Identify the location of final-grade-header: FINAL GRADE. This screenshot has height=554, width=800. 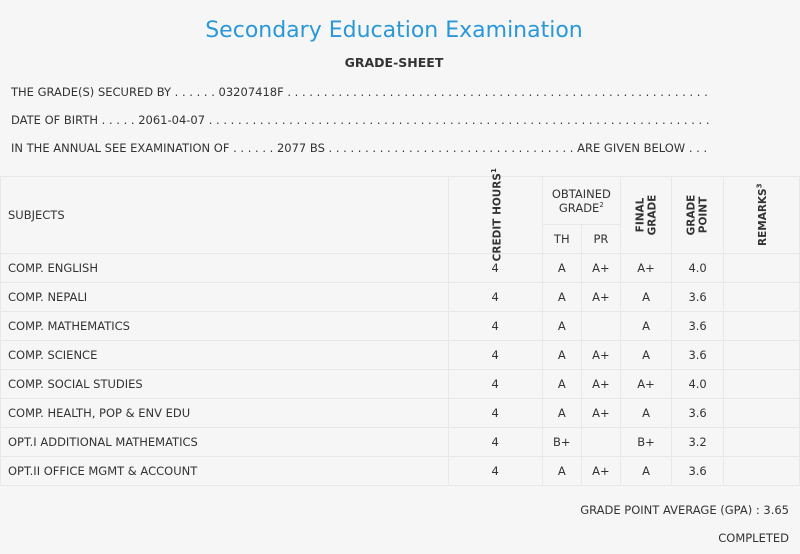
(646, 215).